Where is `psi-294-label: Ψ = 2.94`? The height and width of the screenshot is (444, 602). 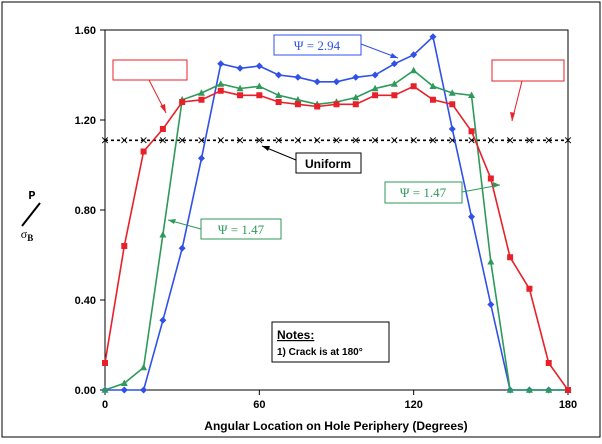
psi-294-label: Ψ = 2.94 is located at coordinates (317, 45).